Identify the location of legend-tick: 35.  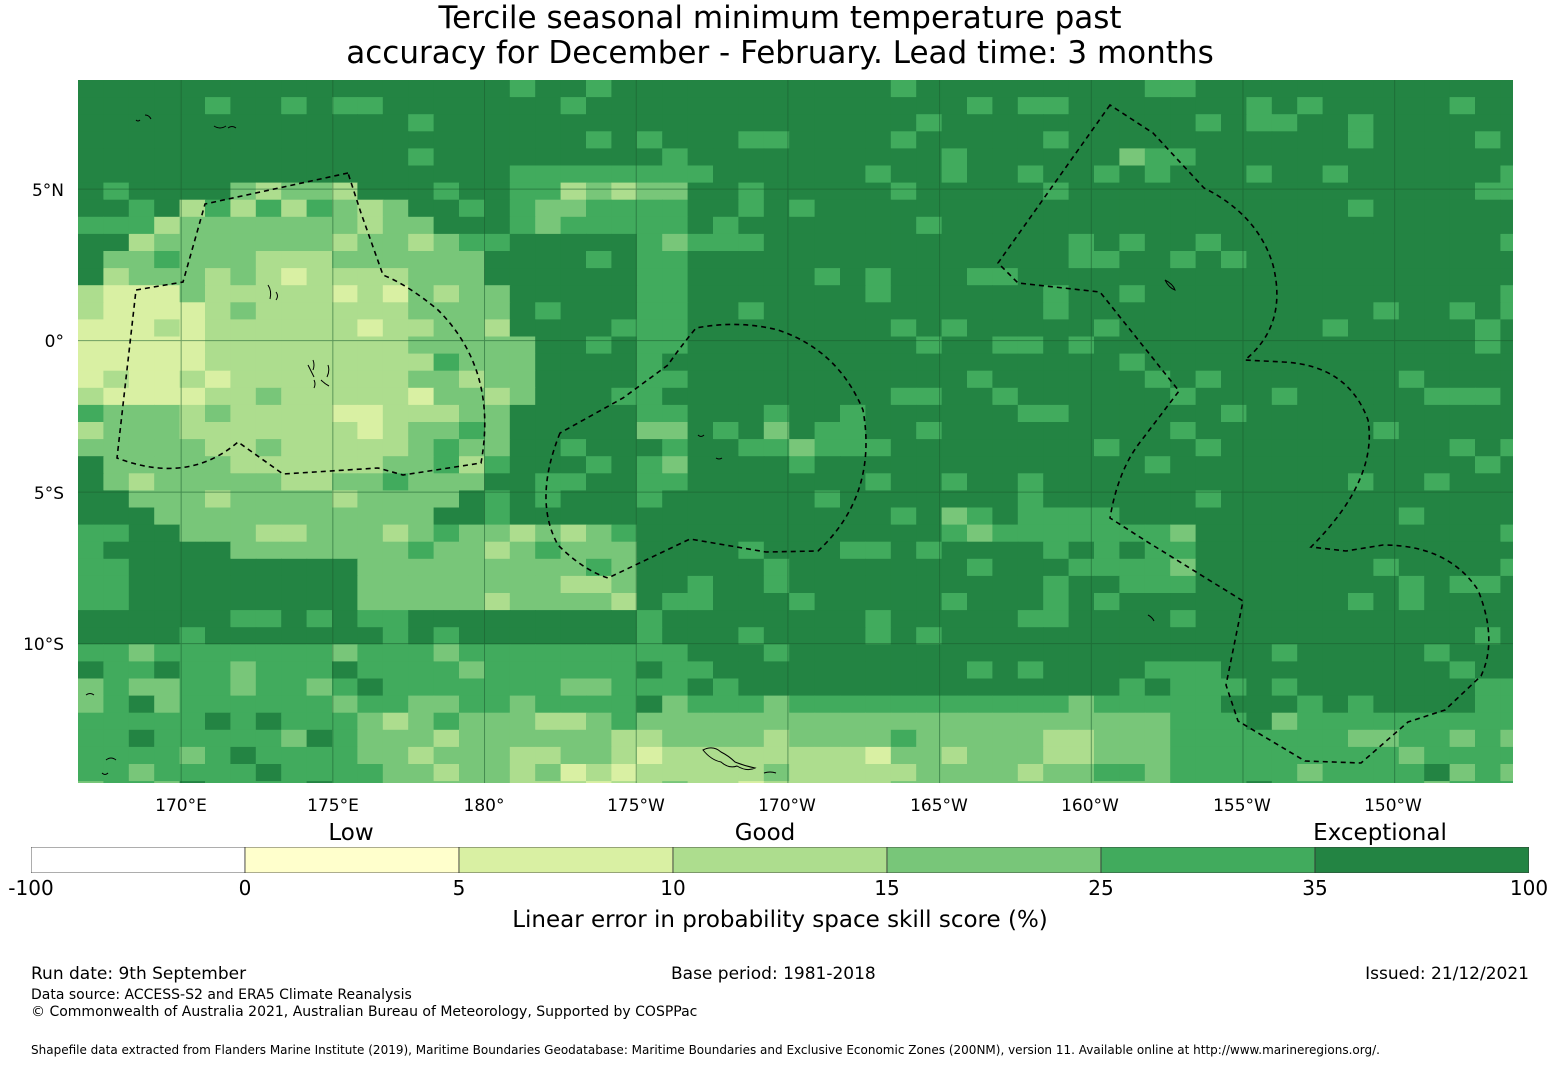
(1315, 888).